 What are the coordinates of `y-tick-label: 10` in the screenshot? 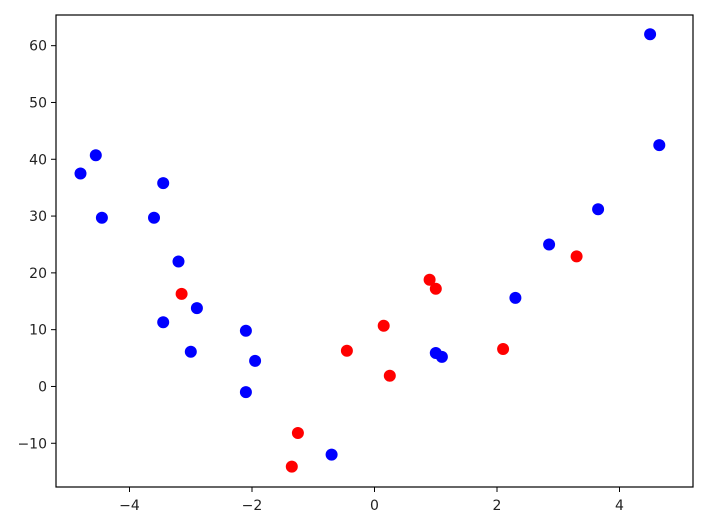 It's located at (38, 331).